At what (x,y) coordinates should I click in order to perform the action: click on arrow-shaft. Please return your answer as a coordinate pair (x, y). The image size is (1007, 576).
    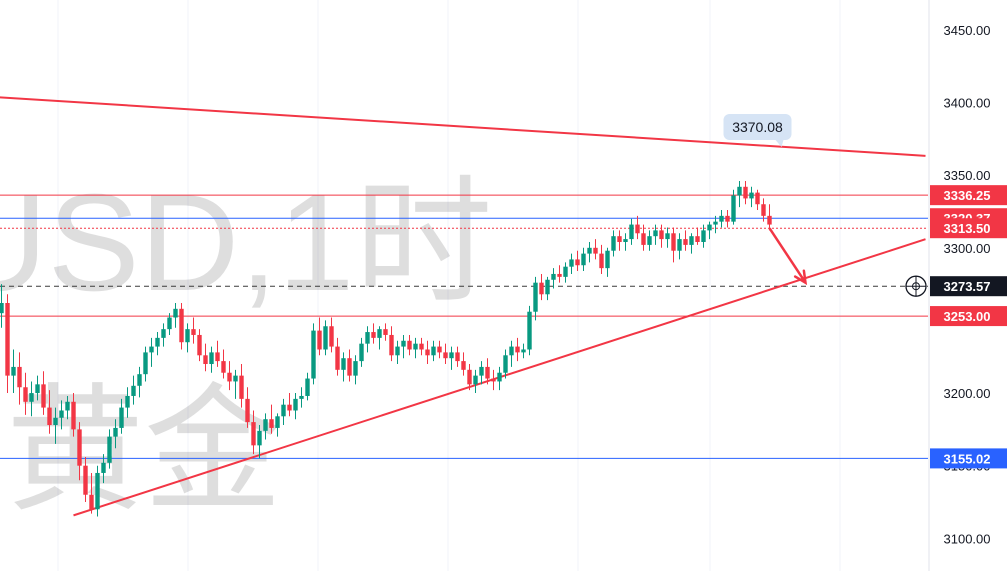
    Looking at the image, I should click on (787, 255).